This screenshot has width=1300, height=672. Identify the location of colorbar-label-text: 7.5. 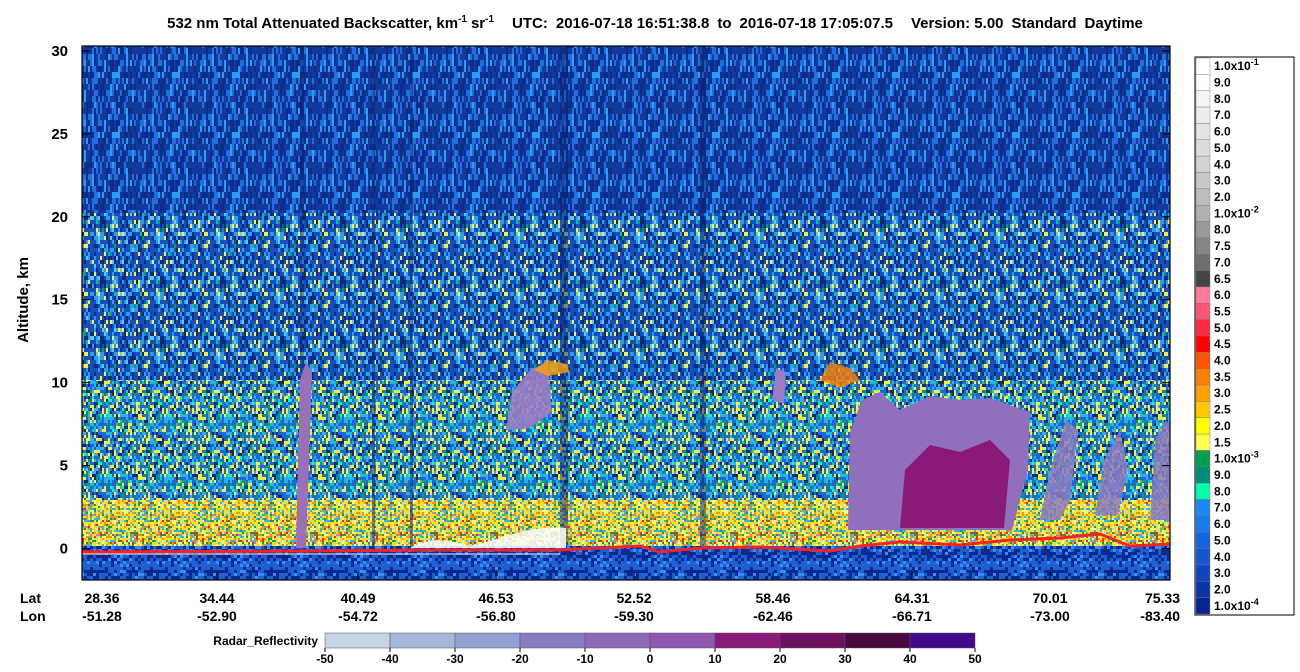
(1222, 246).